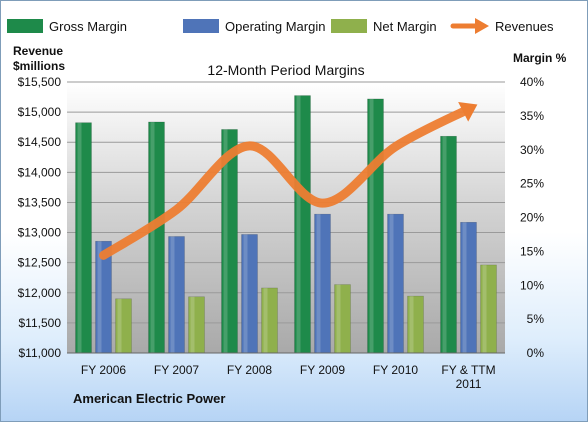 The width and height of the screenshot is (588, 422). I want to click on category-label: FY 2009, so click(322, 370).